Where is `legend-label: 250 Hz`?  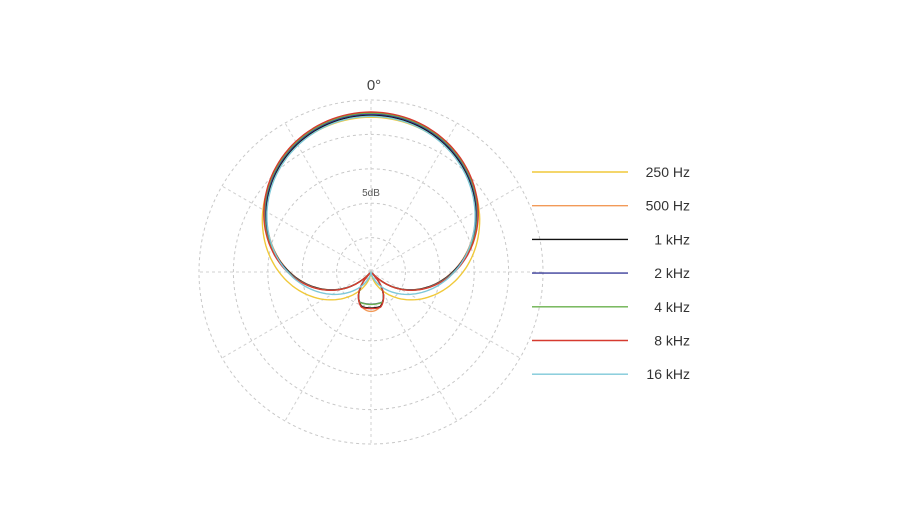 legend-label: 250 Hz is located at coordinates (668, 172).